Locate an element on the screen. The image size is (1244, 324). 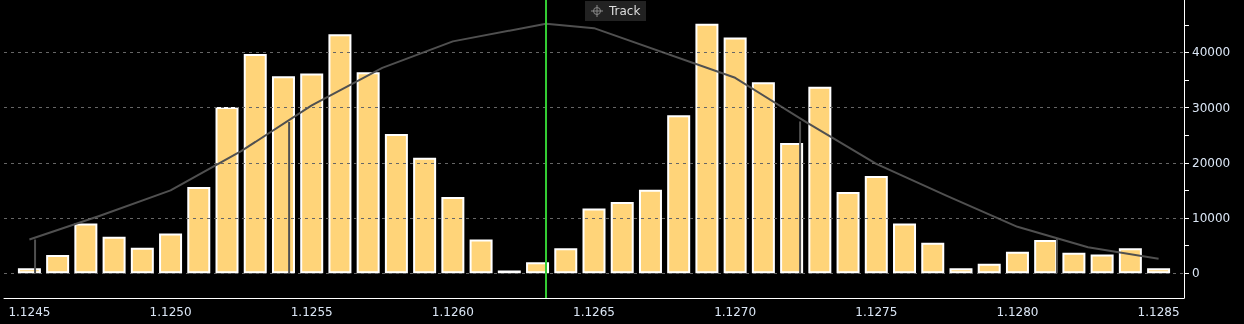
y-tick-label: 0 is located at coordinates (1196, 273).